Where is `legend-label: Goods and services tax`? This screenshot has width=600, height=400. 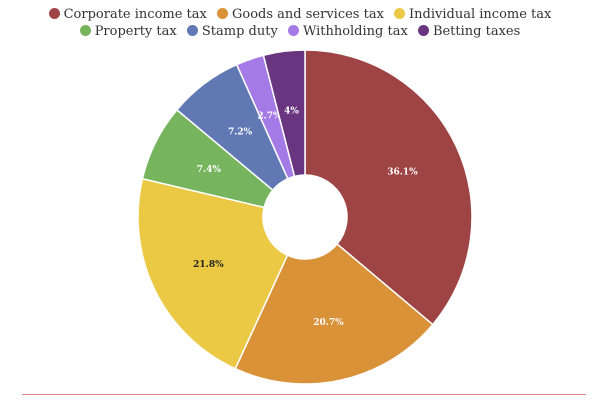 legend-label: Goods and services tax is located at coordinates (308, 14).